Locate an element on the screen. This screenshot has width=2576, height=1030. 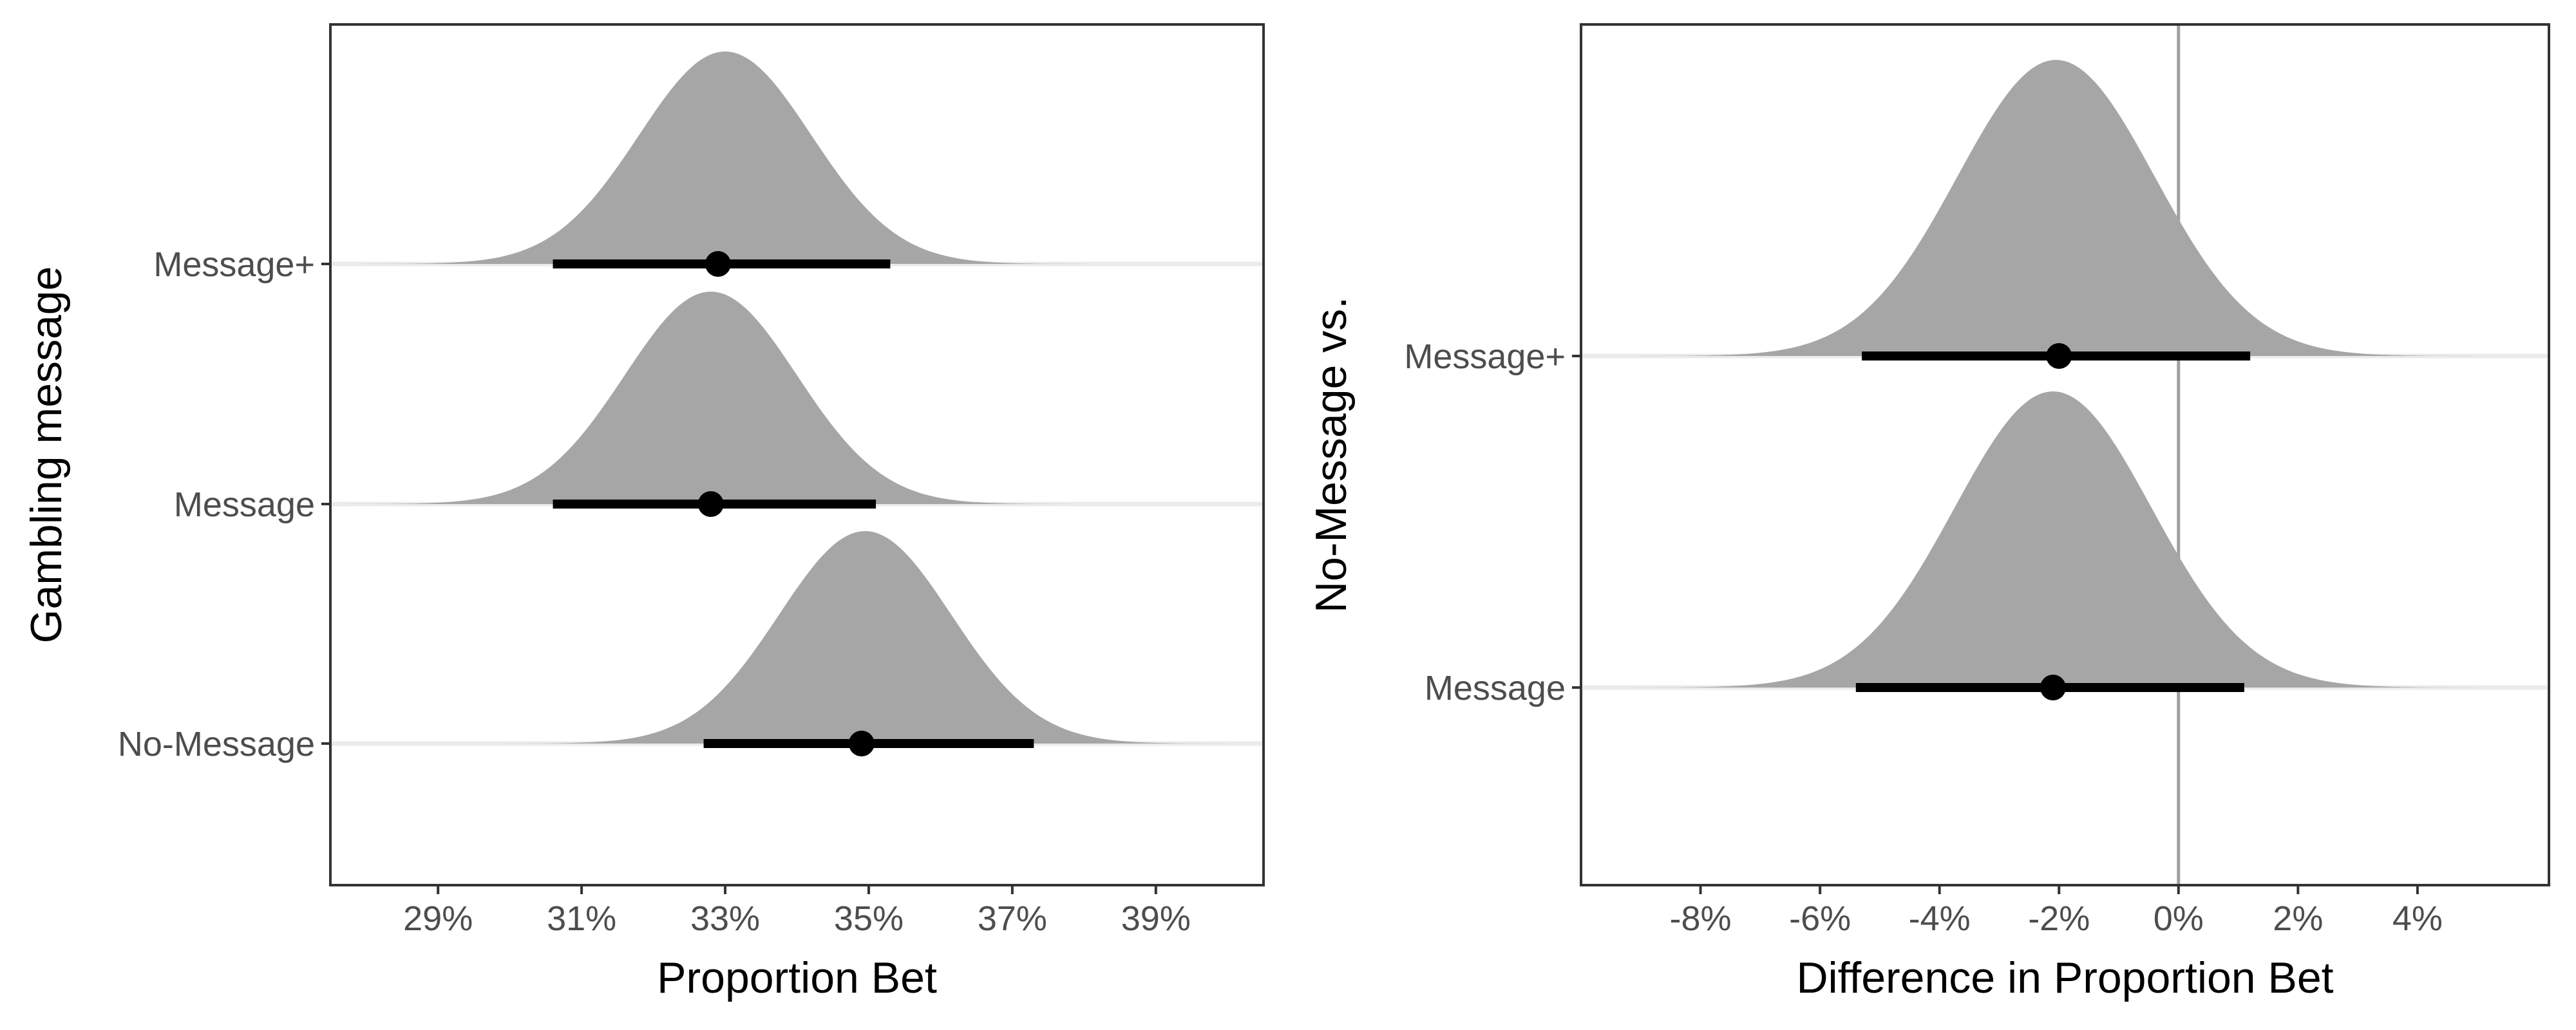
x-tick-label: 33% is located at coordinates (725, 918).